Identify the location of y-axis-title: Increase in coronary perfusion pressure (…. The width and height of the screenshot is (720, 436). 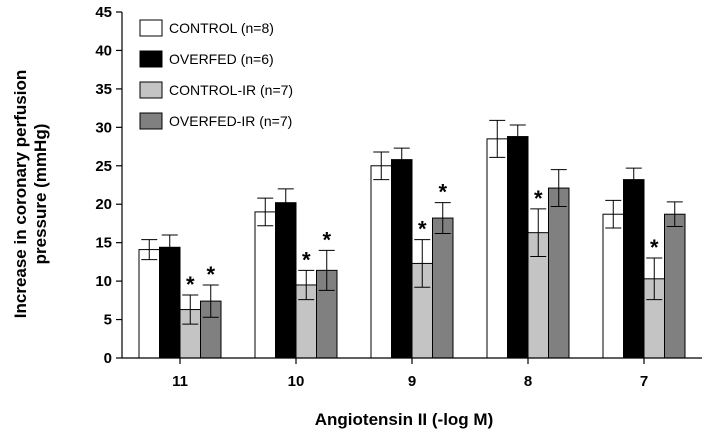
(30, 194).